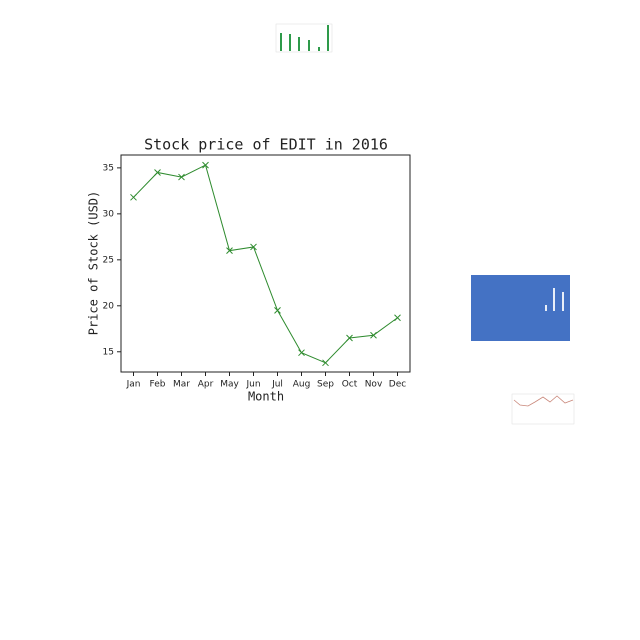 The height and width of the screenshot is (640, 640). What do you see at coordinates (108, 260) in the screenshot?
I see `y-tick-label: 25` at bounding box center [108, 260].